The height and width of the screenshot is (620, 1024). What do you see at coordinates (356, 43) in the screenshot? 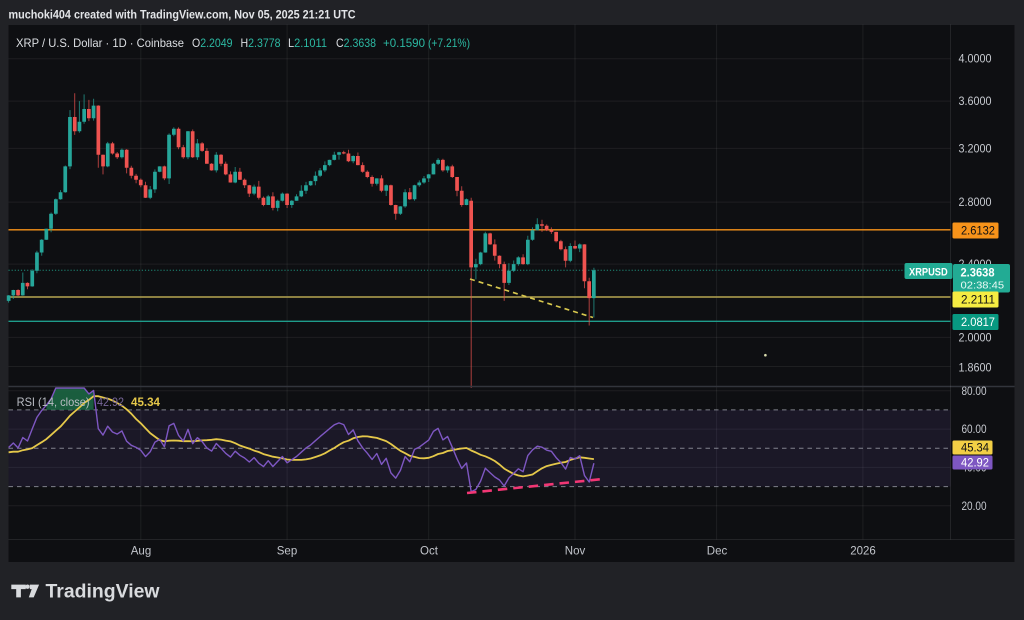
I see `svg-text: C2.3638` at bounding box center [356, 43].